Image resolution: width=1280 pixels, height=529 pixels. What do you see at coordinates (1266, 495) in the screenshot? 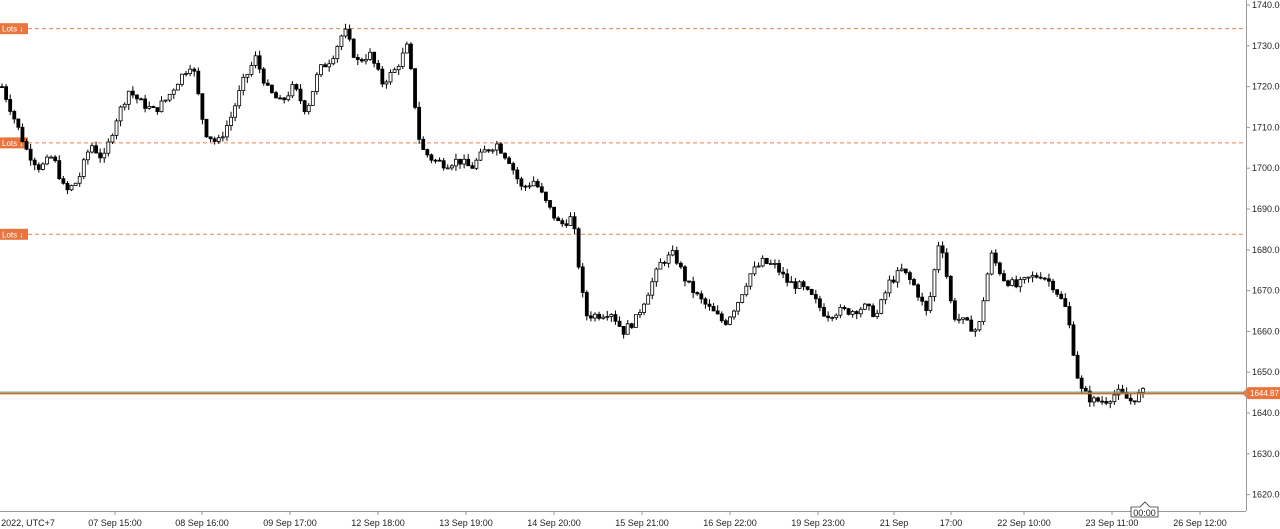
I see `price-tick-label: 1620.00` at bounding box center [1266, 495].